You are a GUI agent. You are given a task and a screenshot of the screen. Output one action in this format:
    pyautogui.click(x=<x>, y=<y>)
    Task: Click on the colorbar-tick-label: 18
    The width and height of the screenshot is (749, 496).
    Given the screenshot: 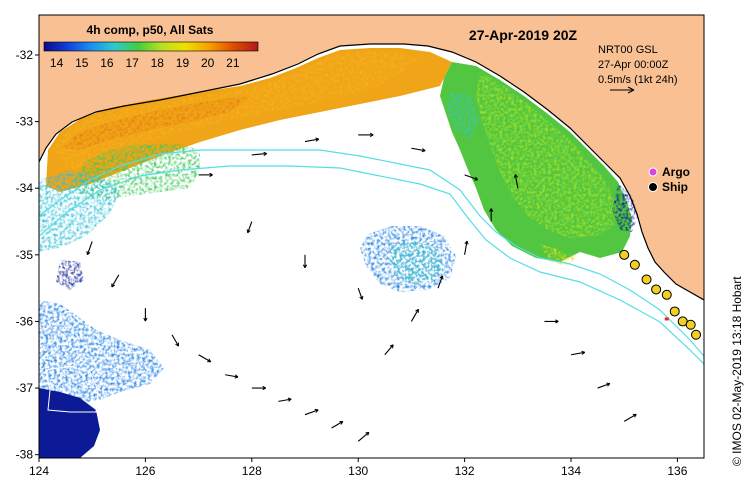 What is the action you would take?
    pyautogui.click(x=158, y=63)
    